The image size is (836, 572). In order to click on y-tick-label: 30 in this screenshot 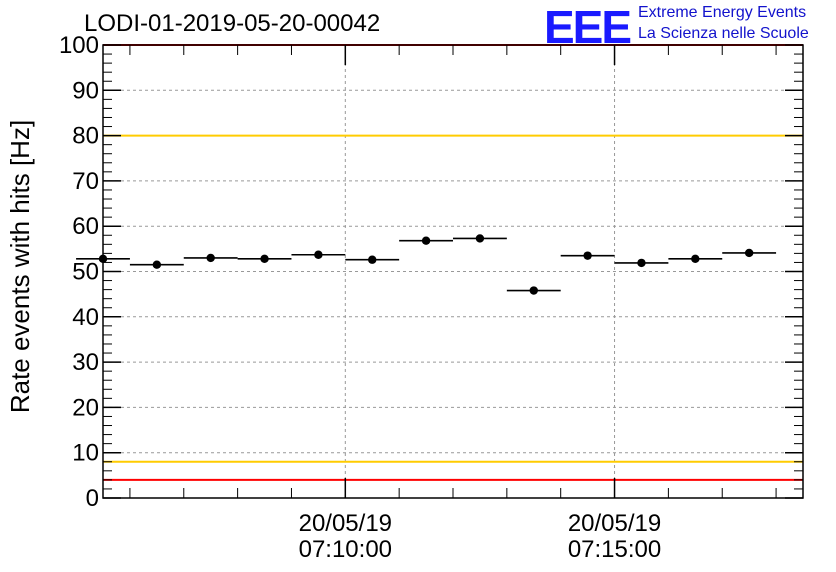, I will do `click(85, 362)`.